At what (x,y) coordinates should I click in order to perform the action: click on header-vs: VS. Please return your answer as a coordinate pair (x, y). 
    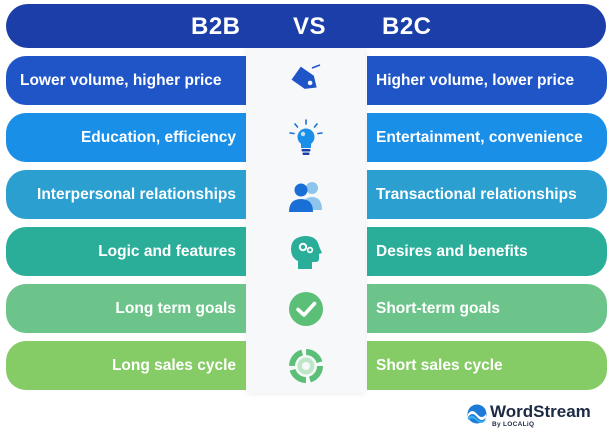
    Looking at the image, I should click on (310, 26).